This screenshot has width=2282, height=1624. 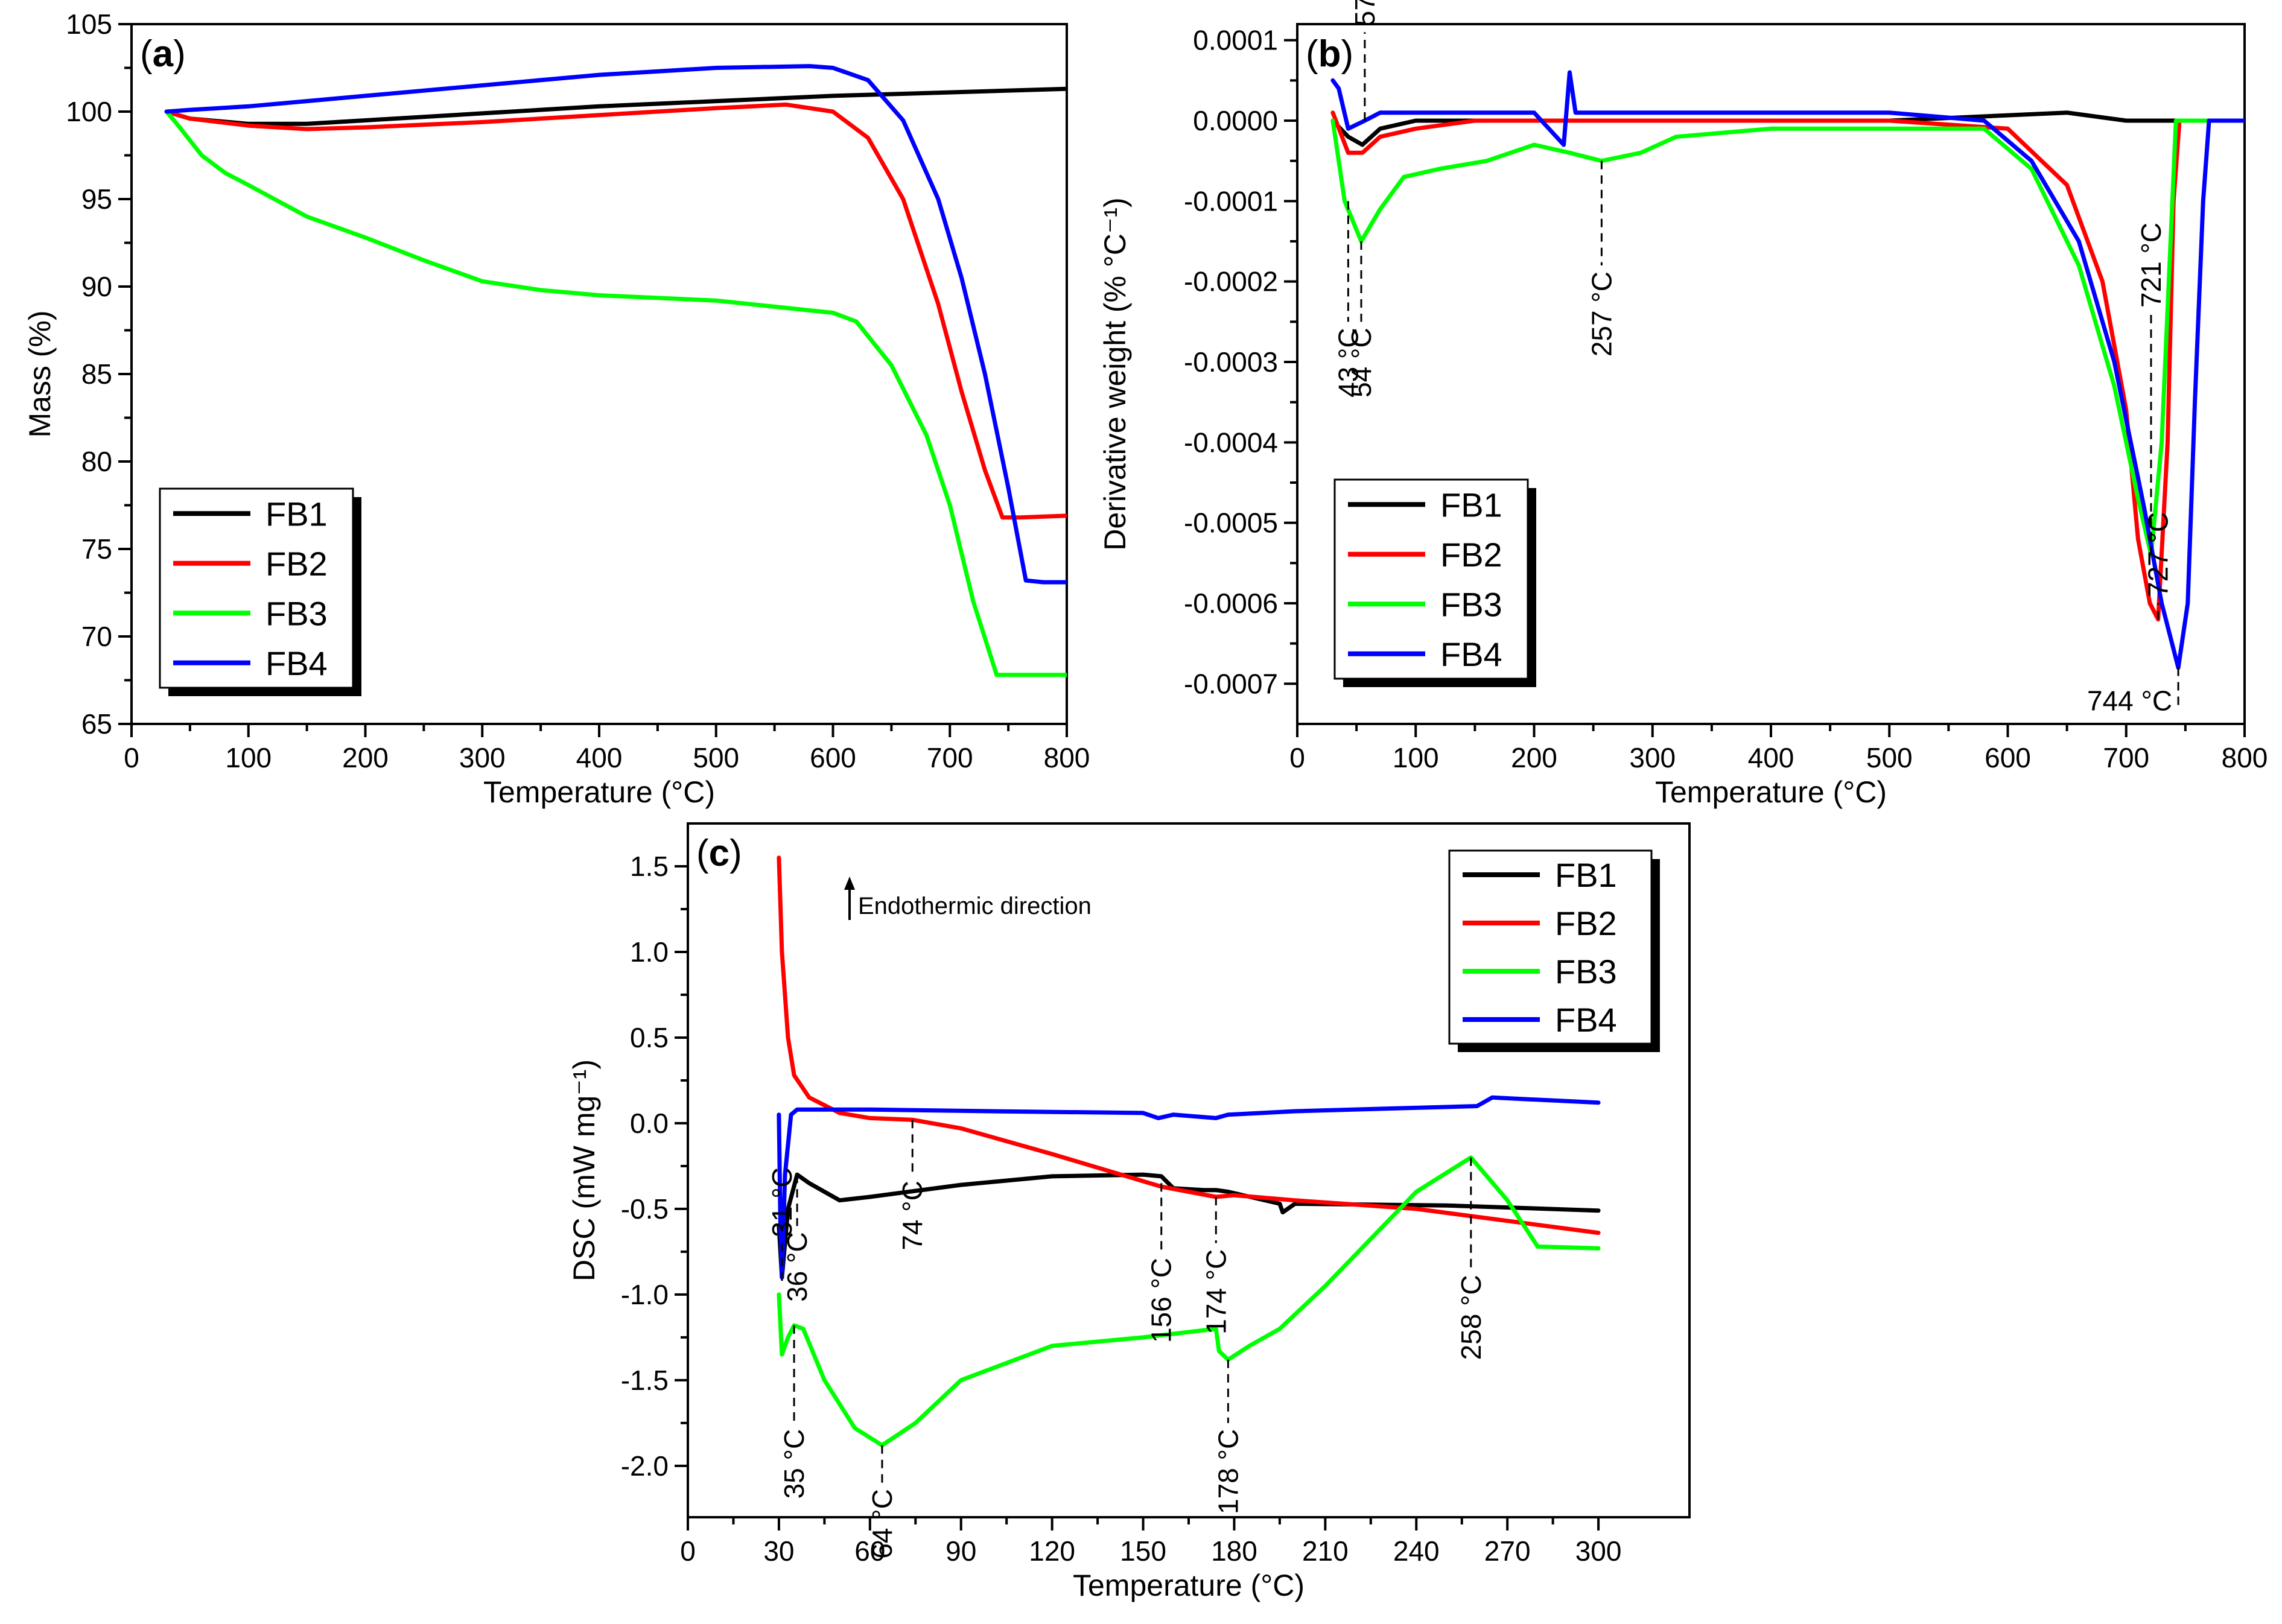 I want to click on annotation-label: 57 °C, so click(x=1365, y=13).